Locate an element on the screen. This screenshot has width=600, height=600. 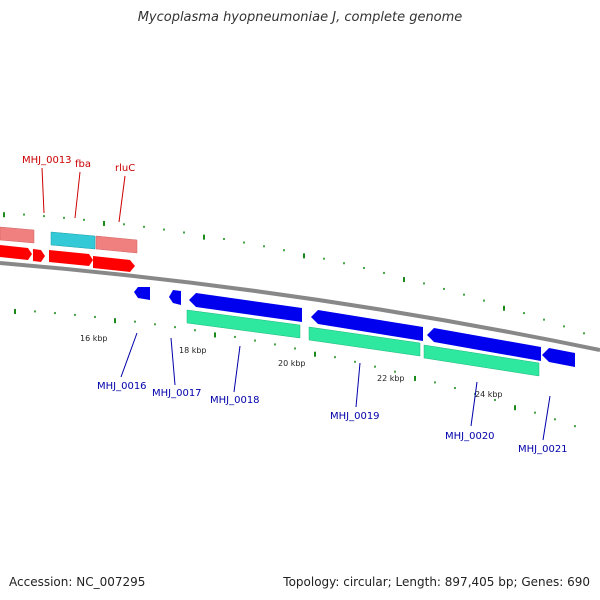
gene-arrow-b is located at coordinates (39, 255).